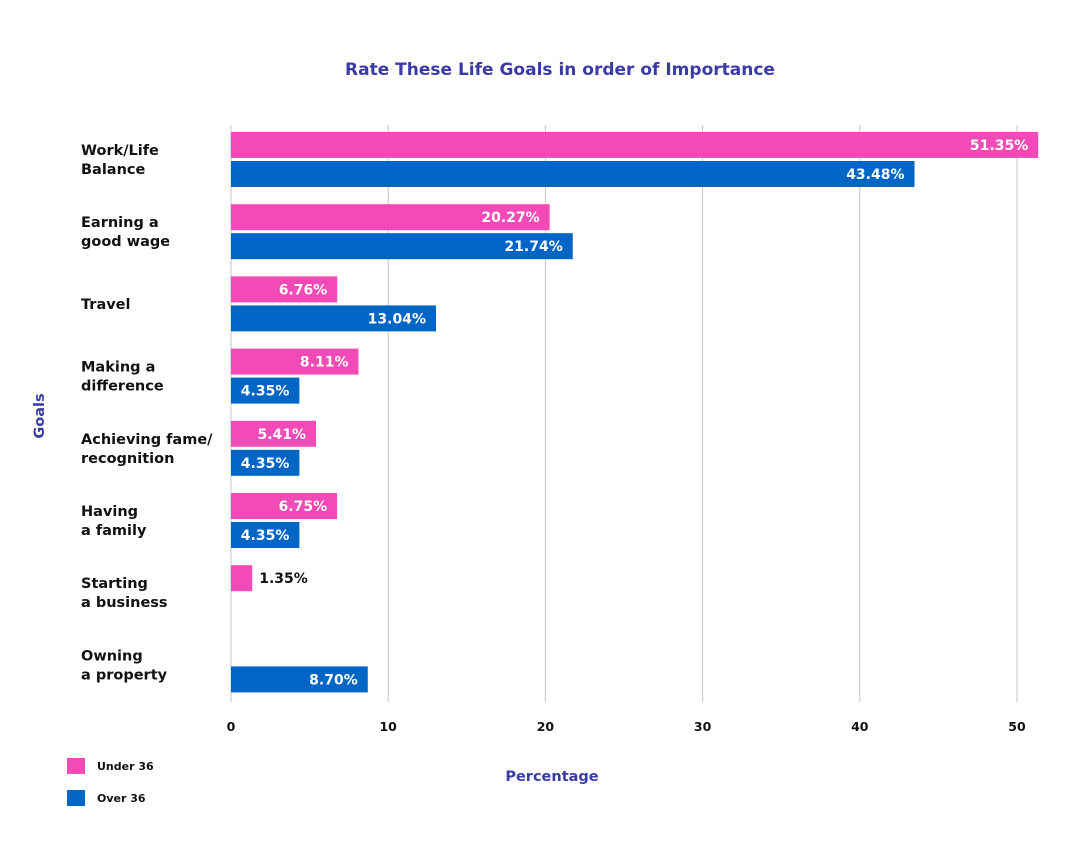 This screenshot has width=1076, height=842. What do you see at coordinates (510, 218) in the screenshot?
I see `bar-value-label: 20.27%` at bounding box center [510, 218].